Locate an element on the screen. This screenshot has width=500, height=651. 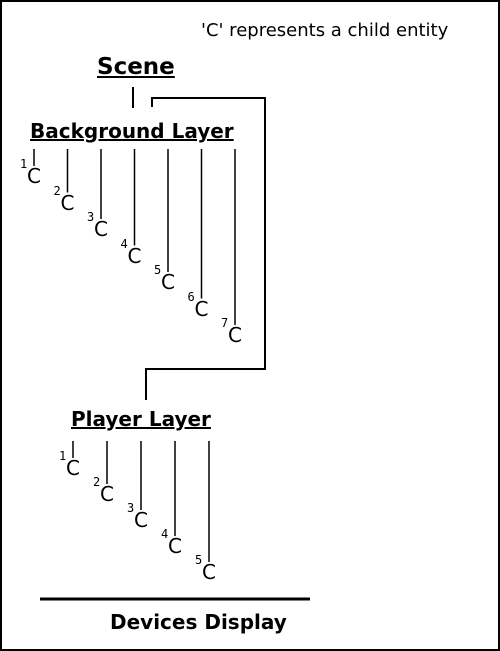
player-child-lines is located at coordinates (141, 501).